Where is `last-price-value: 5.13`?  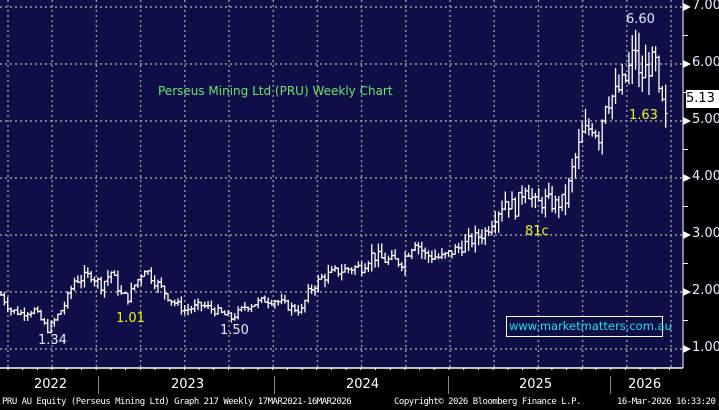
last-price-value: 5.13 is located at coordinates (700, 98).